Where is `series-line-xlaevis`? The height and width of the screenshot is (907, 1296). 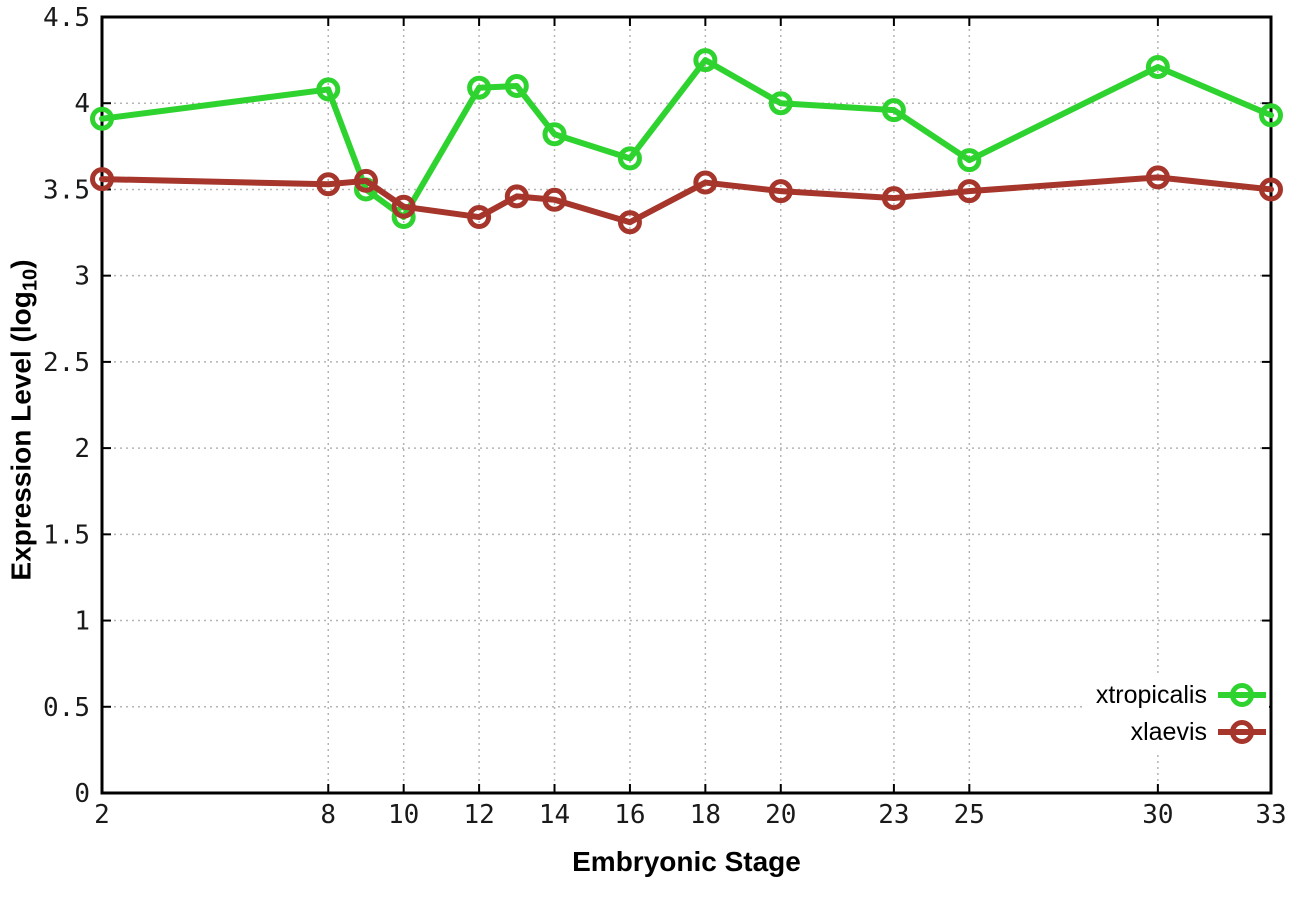 series-line-xlaevis is located at coordinates (686, 200).